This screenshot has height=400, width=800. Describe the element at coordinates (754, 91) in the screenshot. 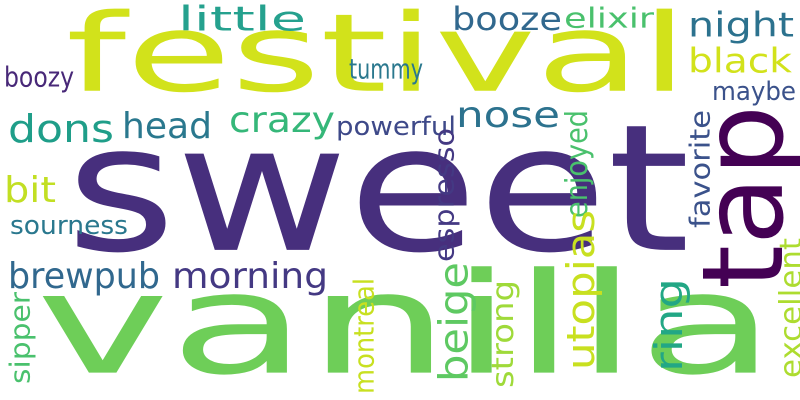

I see `word-maybe: maybe` at that location.